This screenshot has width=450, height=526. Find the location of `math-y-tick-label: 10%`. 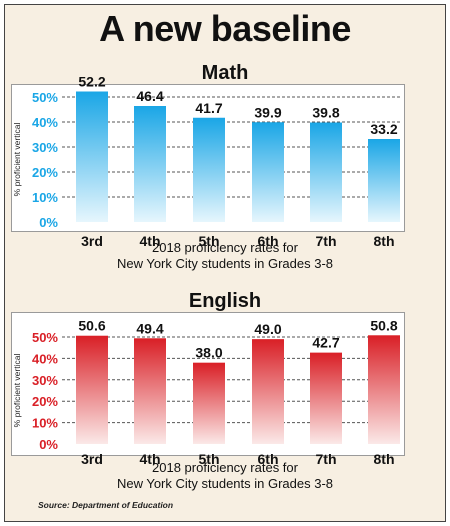

math-y-tick-label: 10% is located at coordinates (45, 197).